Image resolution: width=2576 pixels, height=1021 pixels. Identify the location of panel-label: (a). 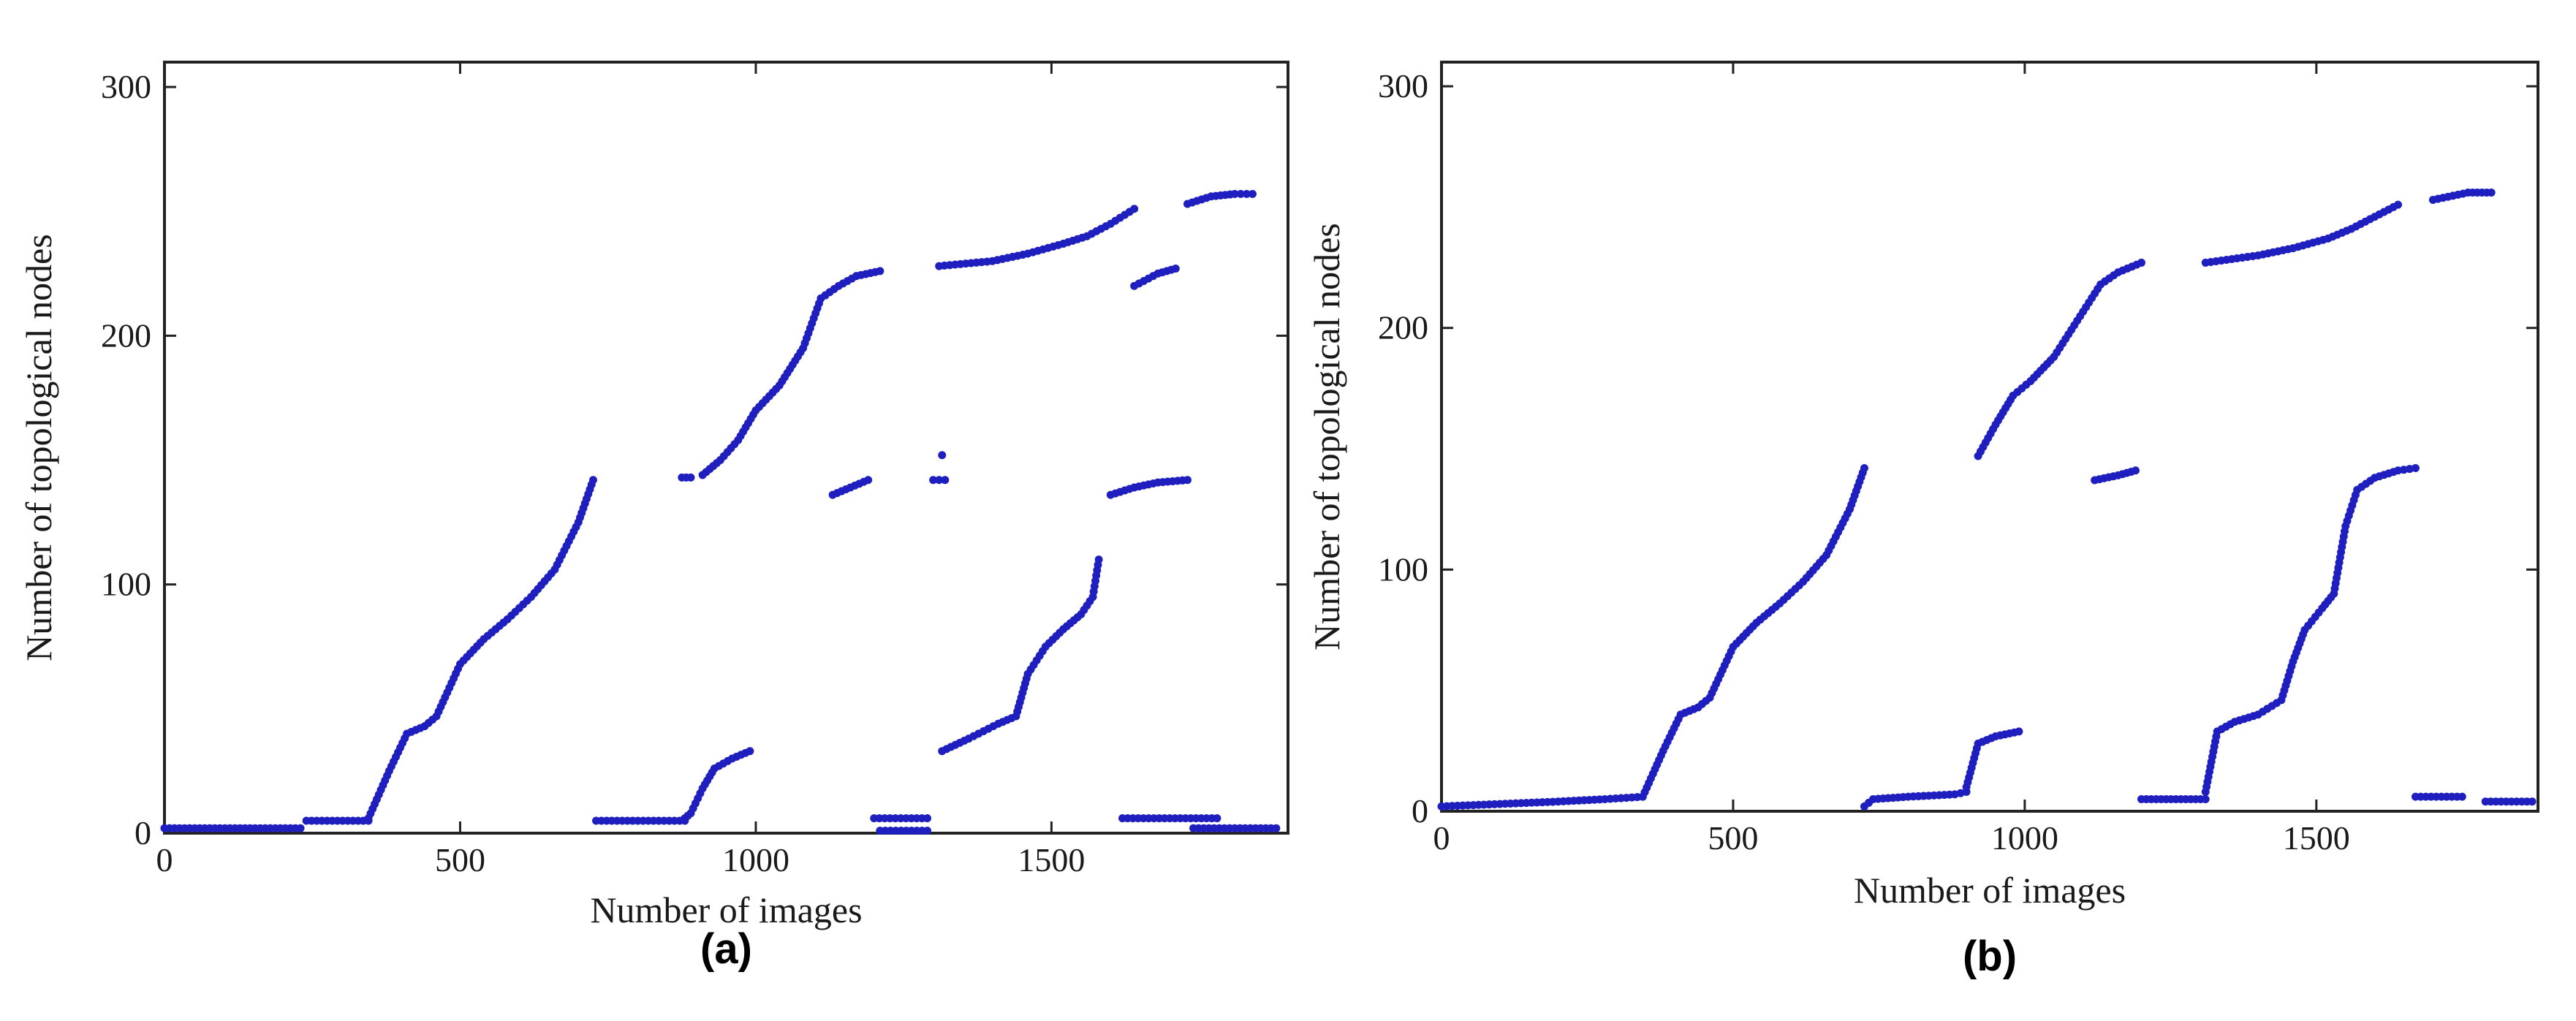
(726, 949).